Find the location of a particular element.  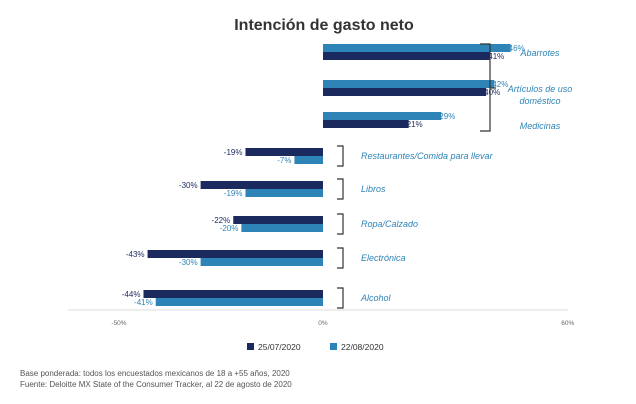

value-label-series-2-cat-4: -7% is located at coordinates (284, 160).